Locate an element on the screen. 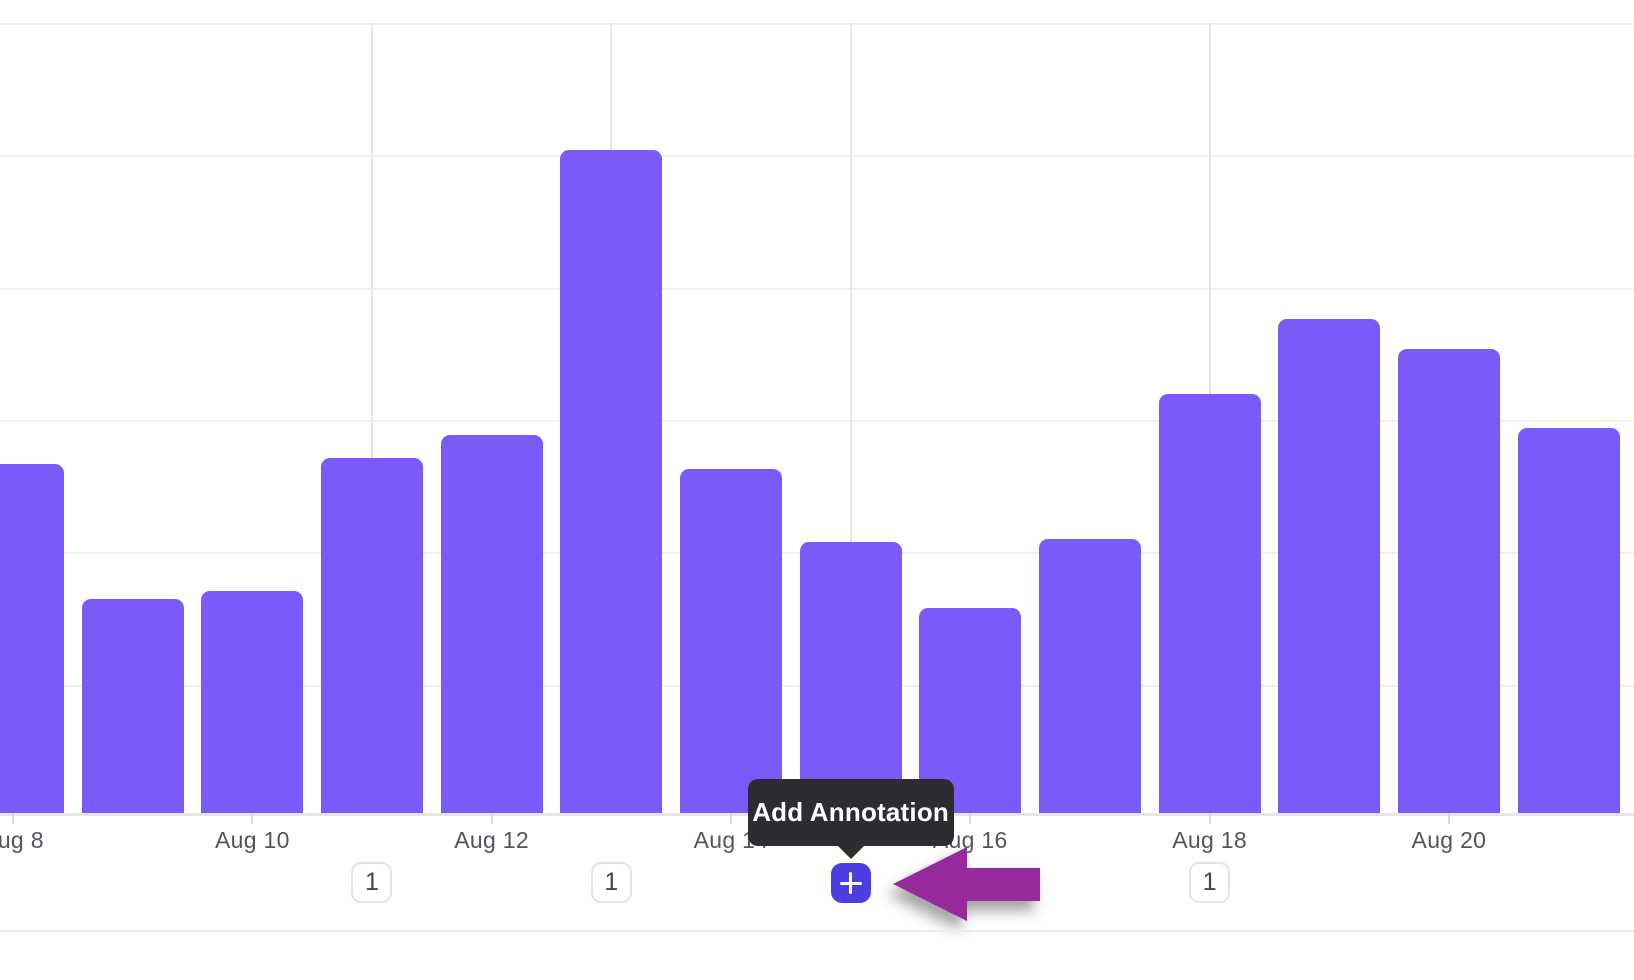 The width and height of the screenshot is (1634, 980). plus-icon is located at coordinates (850, 883).